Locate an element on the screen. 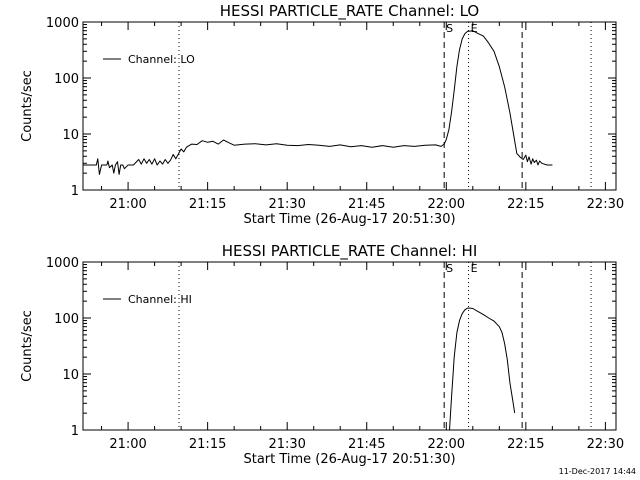  series-line is located at coordinates (482, 369).